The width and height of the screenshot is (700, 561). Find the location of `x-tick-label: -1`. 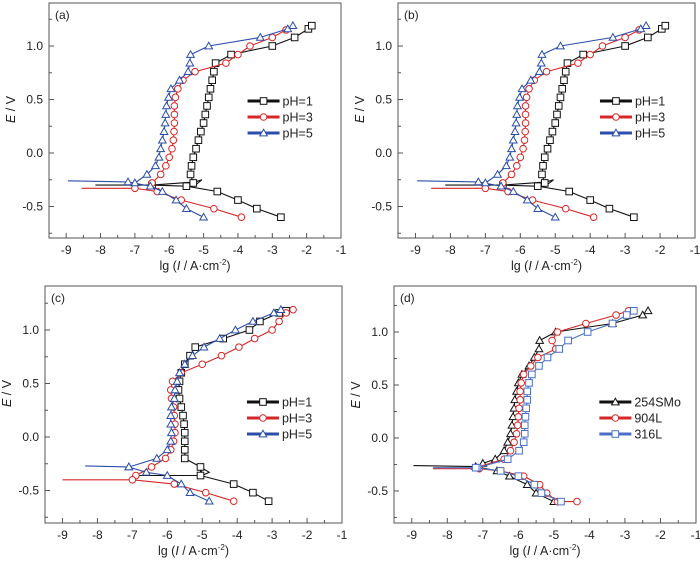

x-tick-label: -1 is located at coordinates (342, 535).